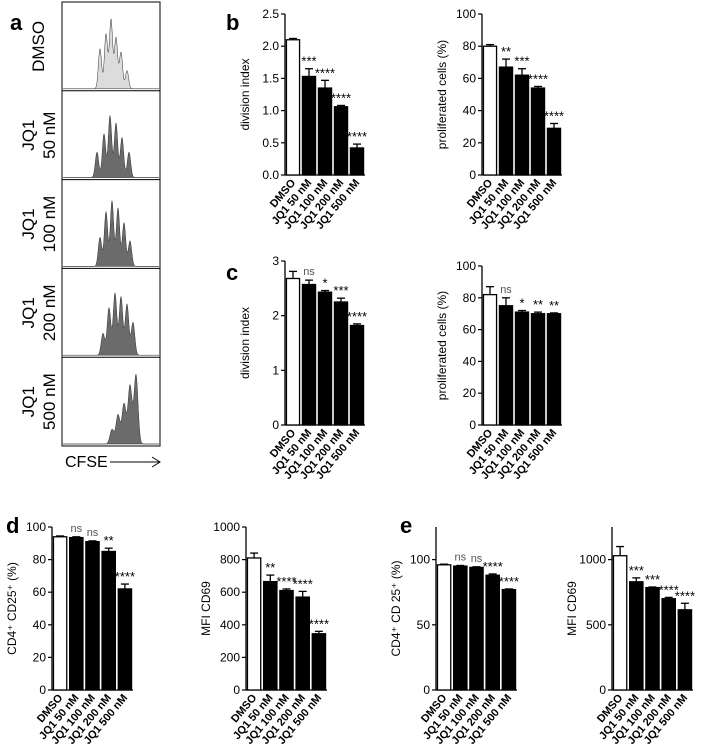 The image size is (708, 749). Describe the element at coordinates (49, 135) in the screenshot. I see `histogram-row-label-line: 50 nM` at that location.